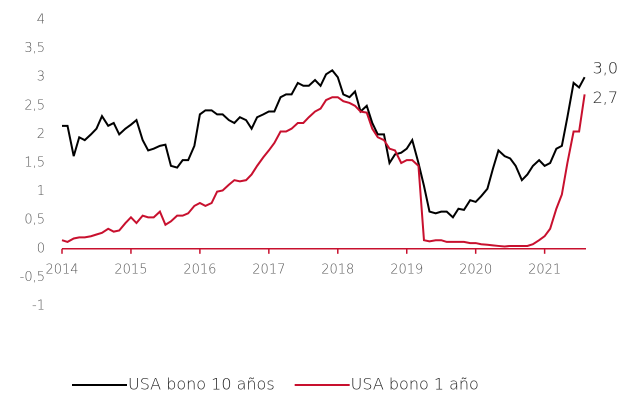 This screenshot has width=624, height=401. What do you see at coordinates (41, 134) in the screenshot?
I see `y-tick-label: 2` at bounding box center [41, 134].